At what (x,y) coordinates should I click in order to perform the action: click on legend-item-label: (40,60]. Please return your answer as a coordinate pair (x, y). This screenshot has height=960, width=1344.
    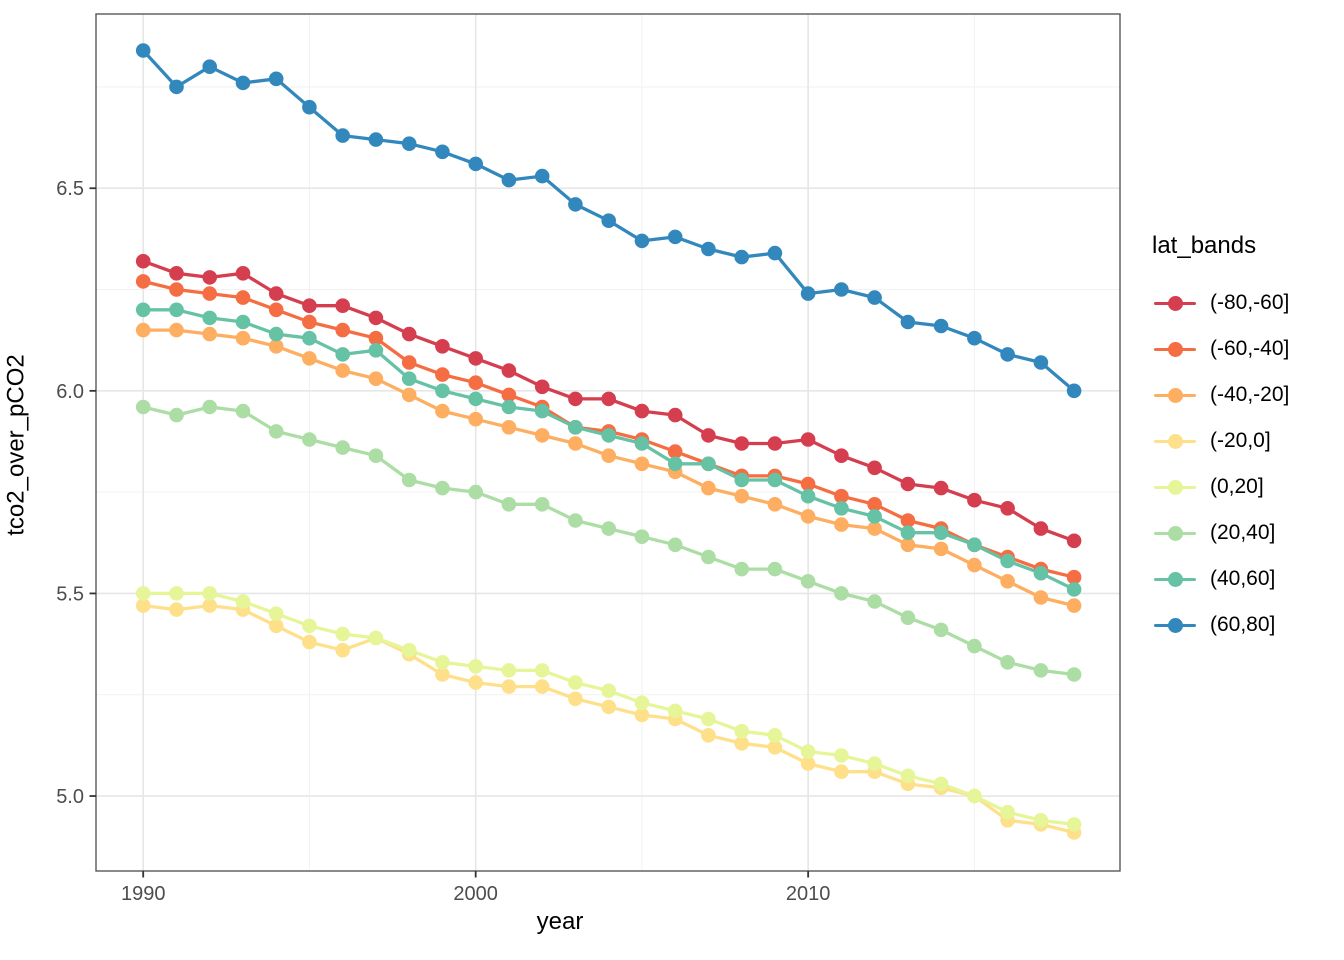
    Looking at the image, I should click on (1243, 578).